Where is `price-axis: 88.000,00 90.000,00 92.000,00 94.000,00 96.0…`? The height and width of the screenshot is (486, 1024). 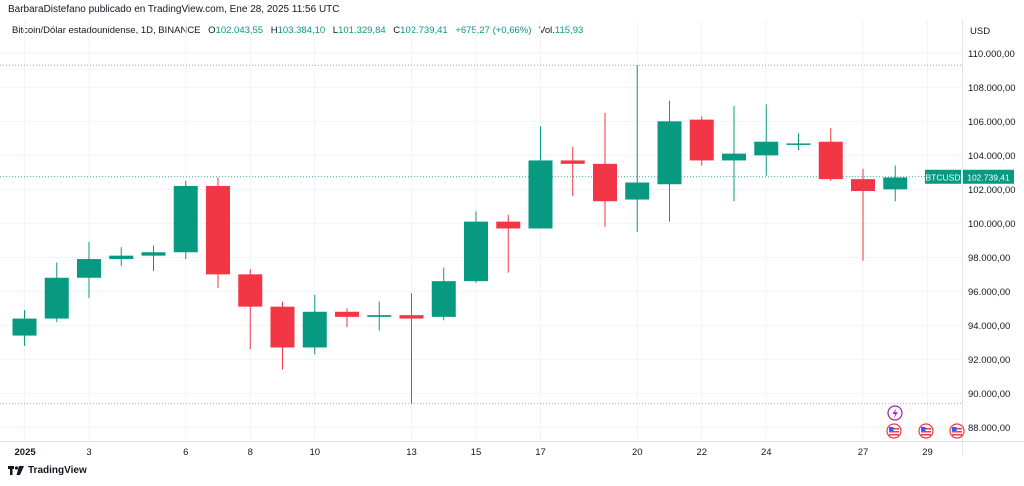
price-axis: 88.000,00 90.000,00 92.000,00 94.000,00 96.0… is located at coordinates (970, 238).